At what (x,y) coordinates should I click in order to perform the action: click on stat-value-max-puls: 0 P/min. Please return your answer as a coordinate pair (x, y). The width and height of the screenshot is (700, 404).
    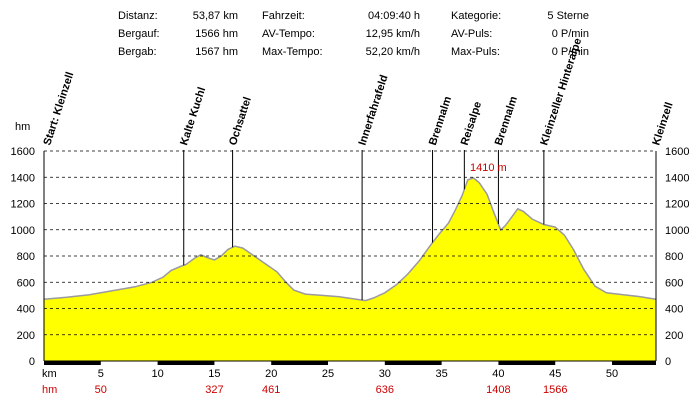
    Looking at the image, I should click on (570, 52).